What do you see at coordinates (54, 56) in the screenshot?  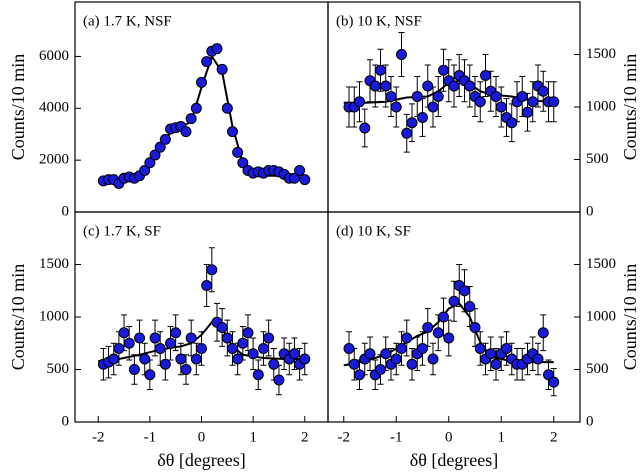 I see `y-tick-label: 6000` at bounding box center [54, 56].